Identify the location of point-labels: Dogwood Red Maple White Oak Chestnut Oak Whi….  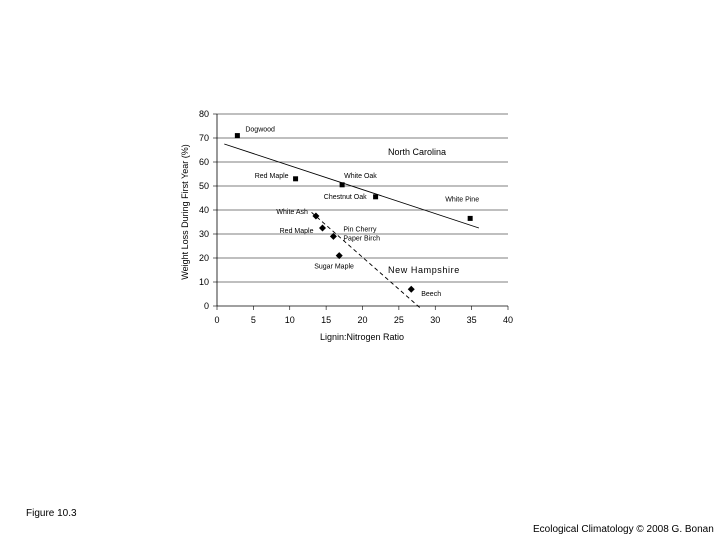
(362, 213).